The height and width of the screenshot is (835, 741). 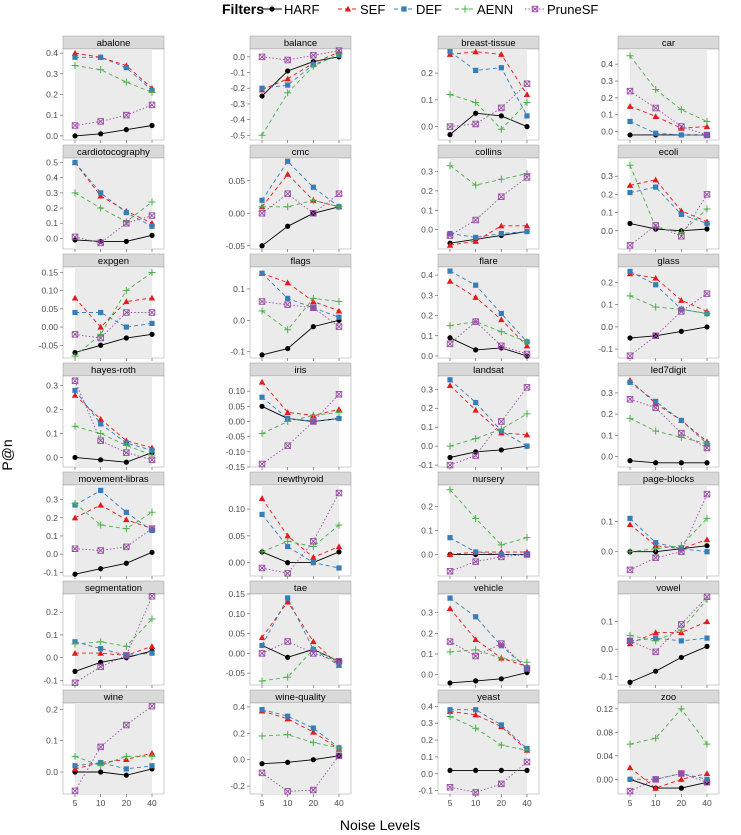 I want to click on legend-key-marker, so click(x=535, y=9).